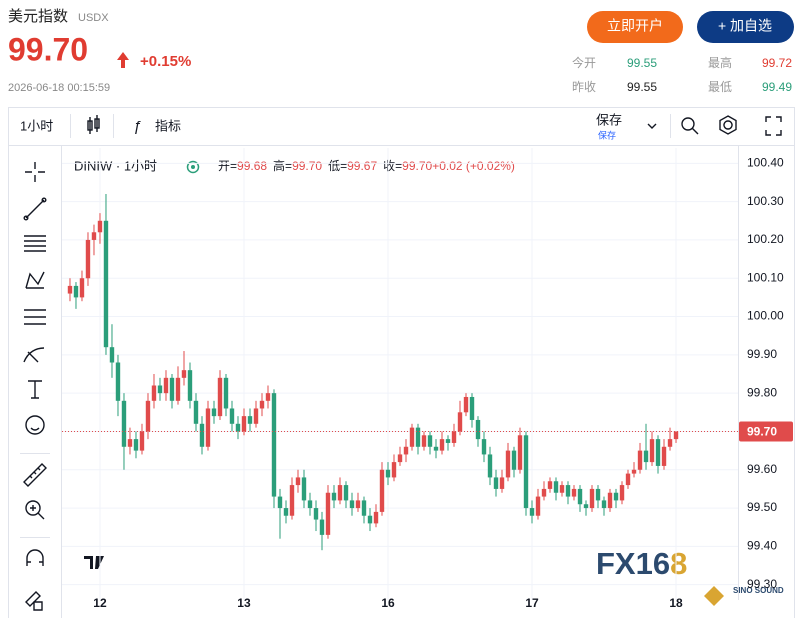  Describe the element at coordinates (93, 18) in the screenshot. I see `symbol: USDX` at that location.